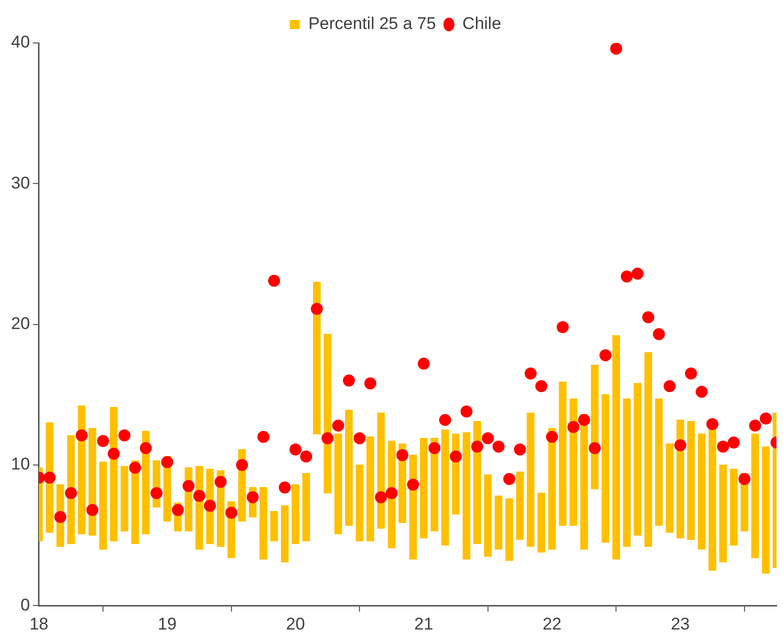  I want to click on y-tick-label: 20, so click(20, 323).